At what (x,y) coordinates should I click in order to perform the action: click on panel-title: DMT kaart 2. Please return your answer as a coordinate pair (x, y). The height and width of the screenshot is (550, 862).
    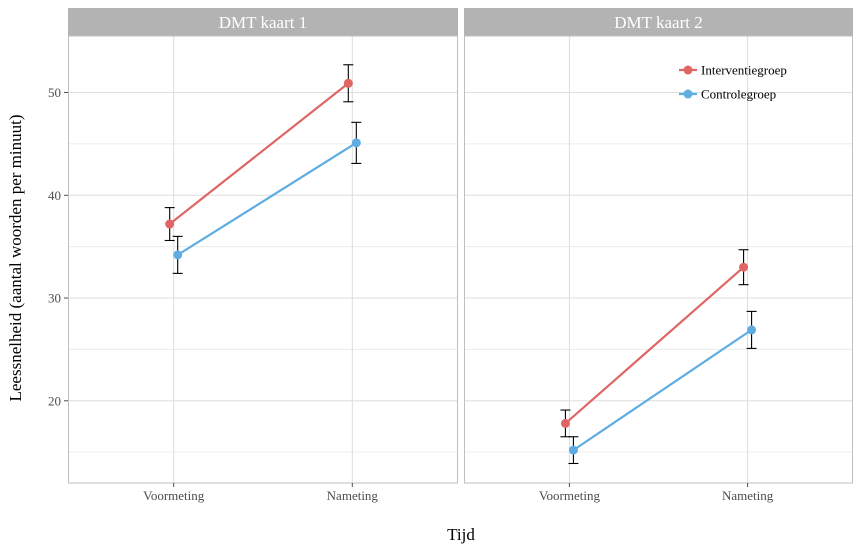
    Looking at the image, I should click on (658, 22).